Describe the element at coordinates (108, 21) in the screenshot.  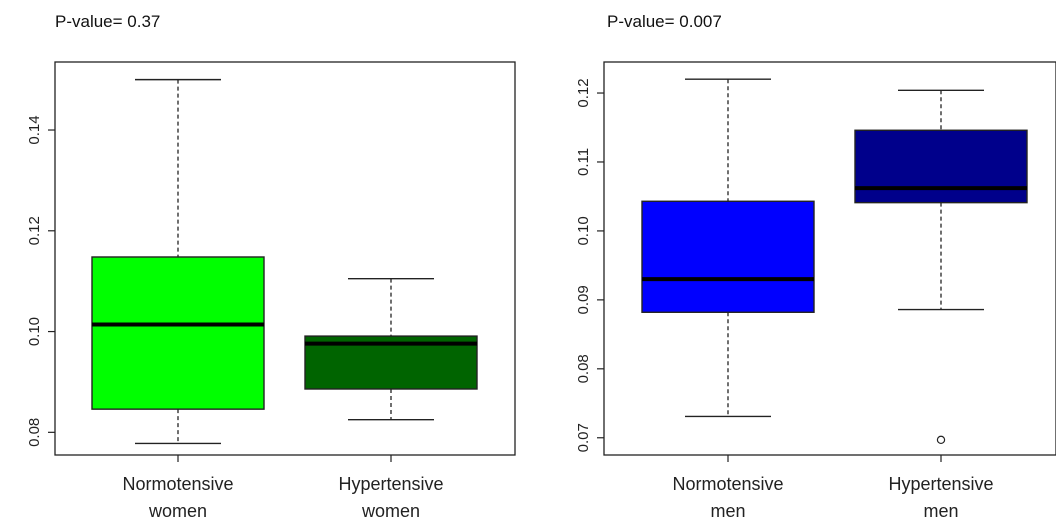
I see `chart-title-left: P-value= 0.37` at that location.